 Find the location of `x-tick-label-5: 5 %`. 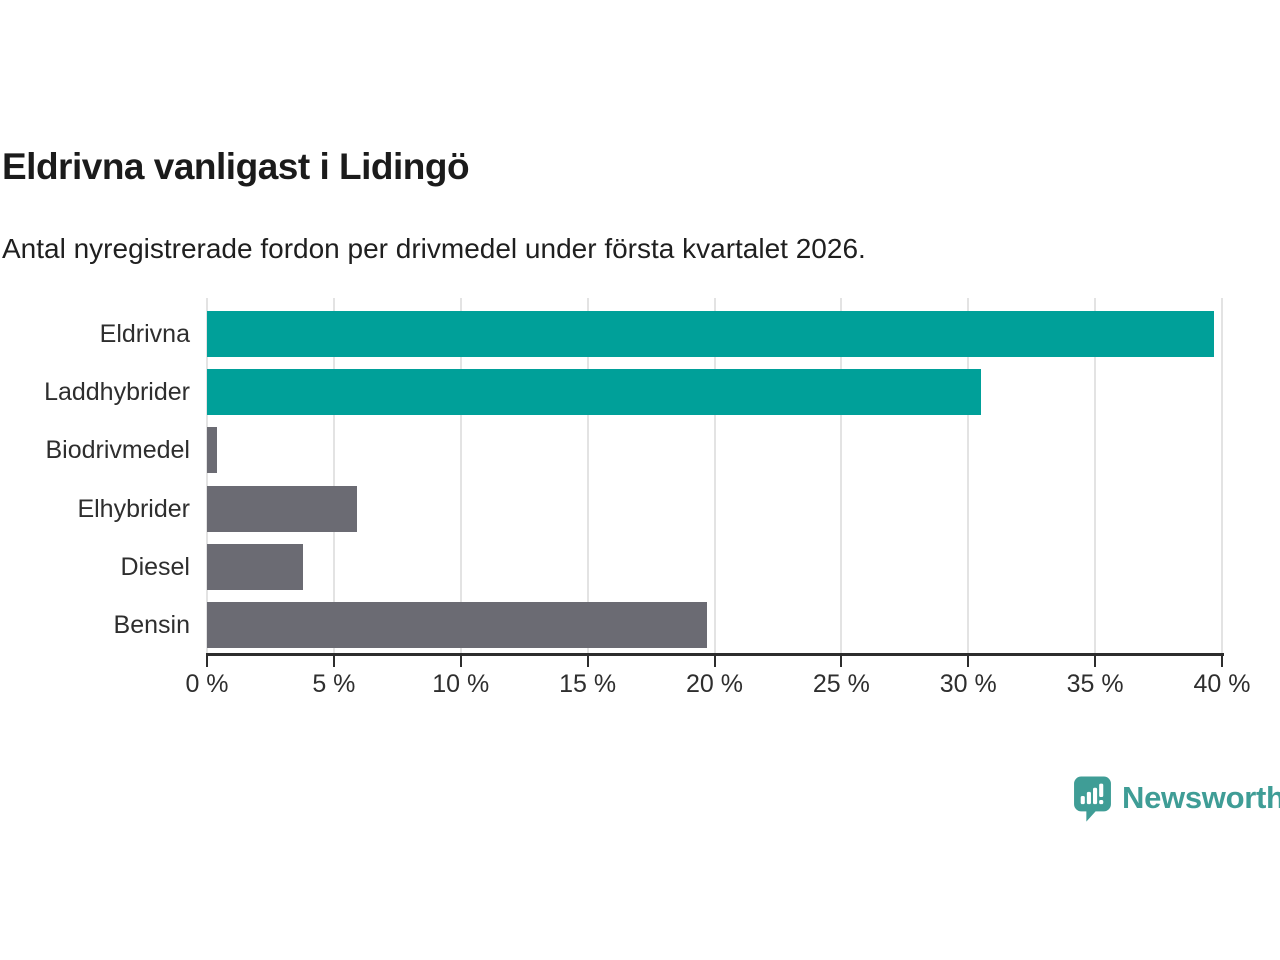

x-tick-label-5: 5 % is located at coordinates (334, 684).